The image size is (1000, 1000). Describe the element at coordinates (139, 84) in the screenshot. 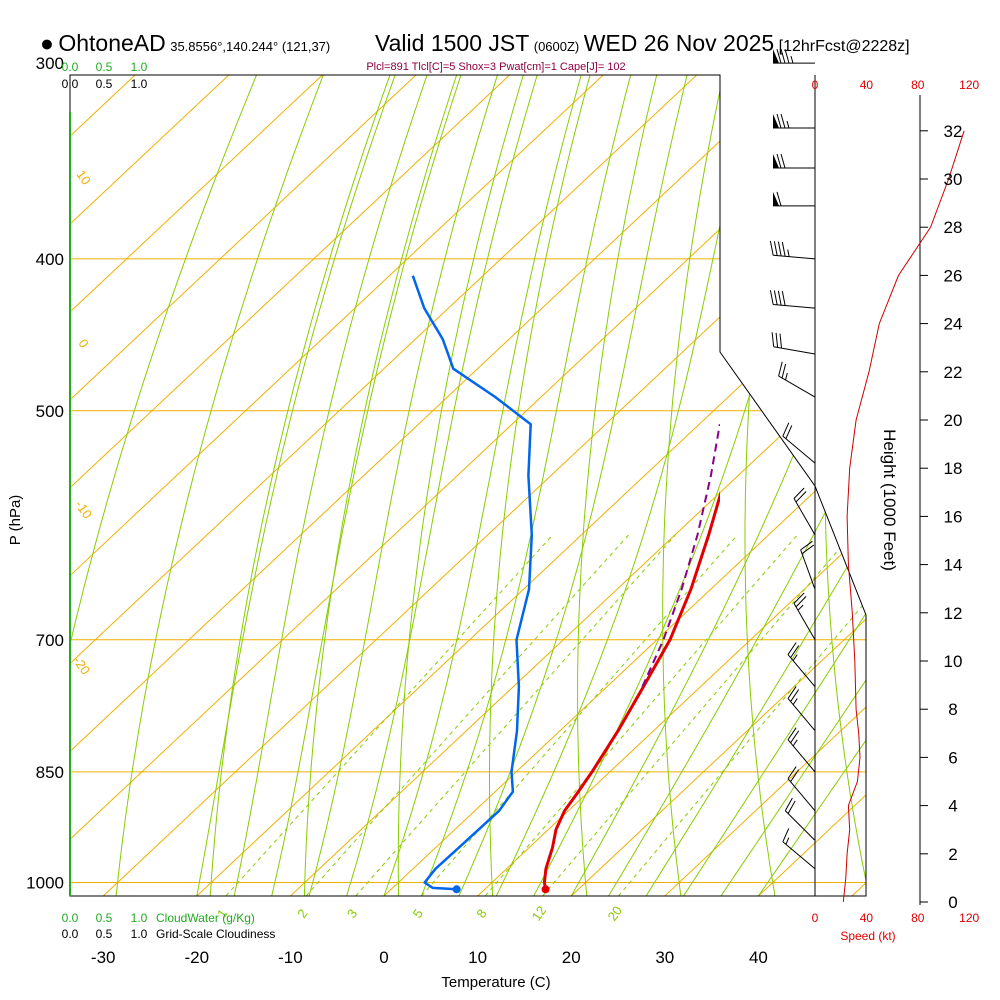

I see `cloudiness-top-label: 1.0` at that location.